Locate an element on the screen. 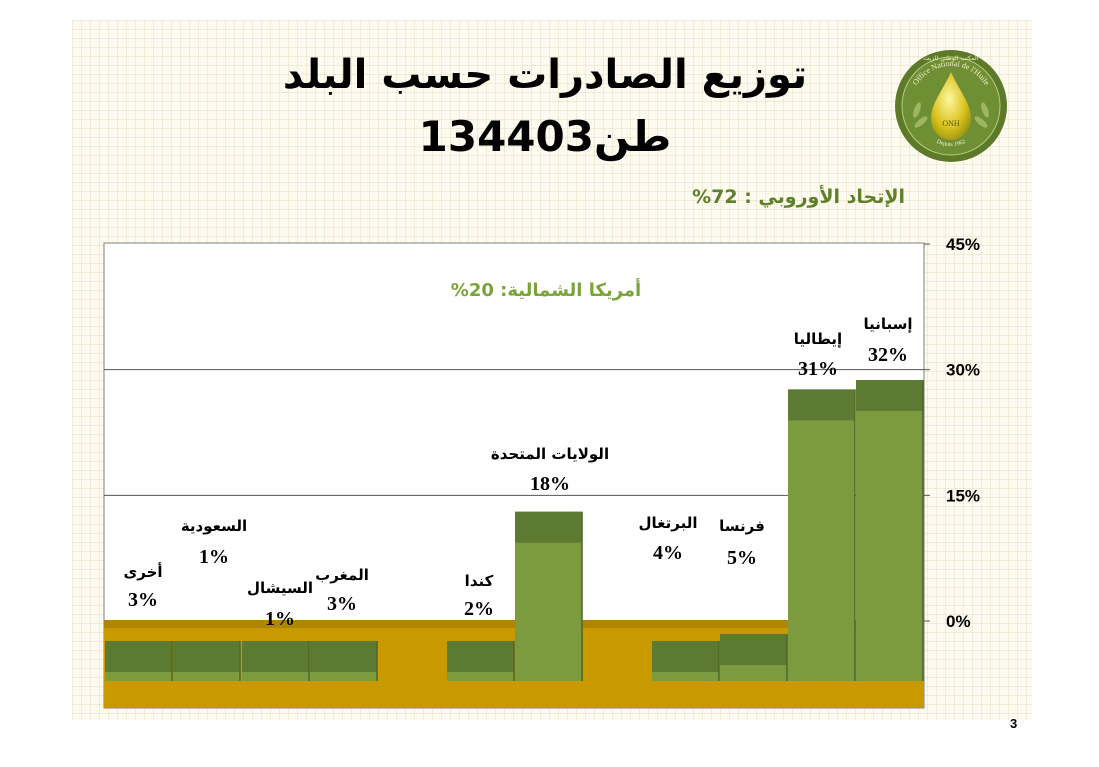 This screenshot has width=1099, height=767. category-label: كندا is located at coordinates (479, 581).